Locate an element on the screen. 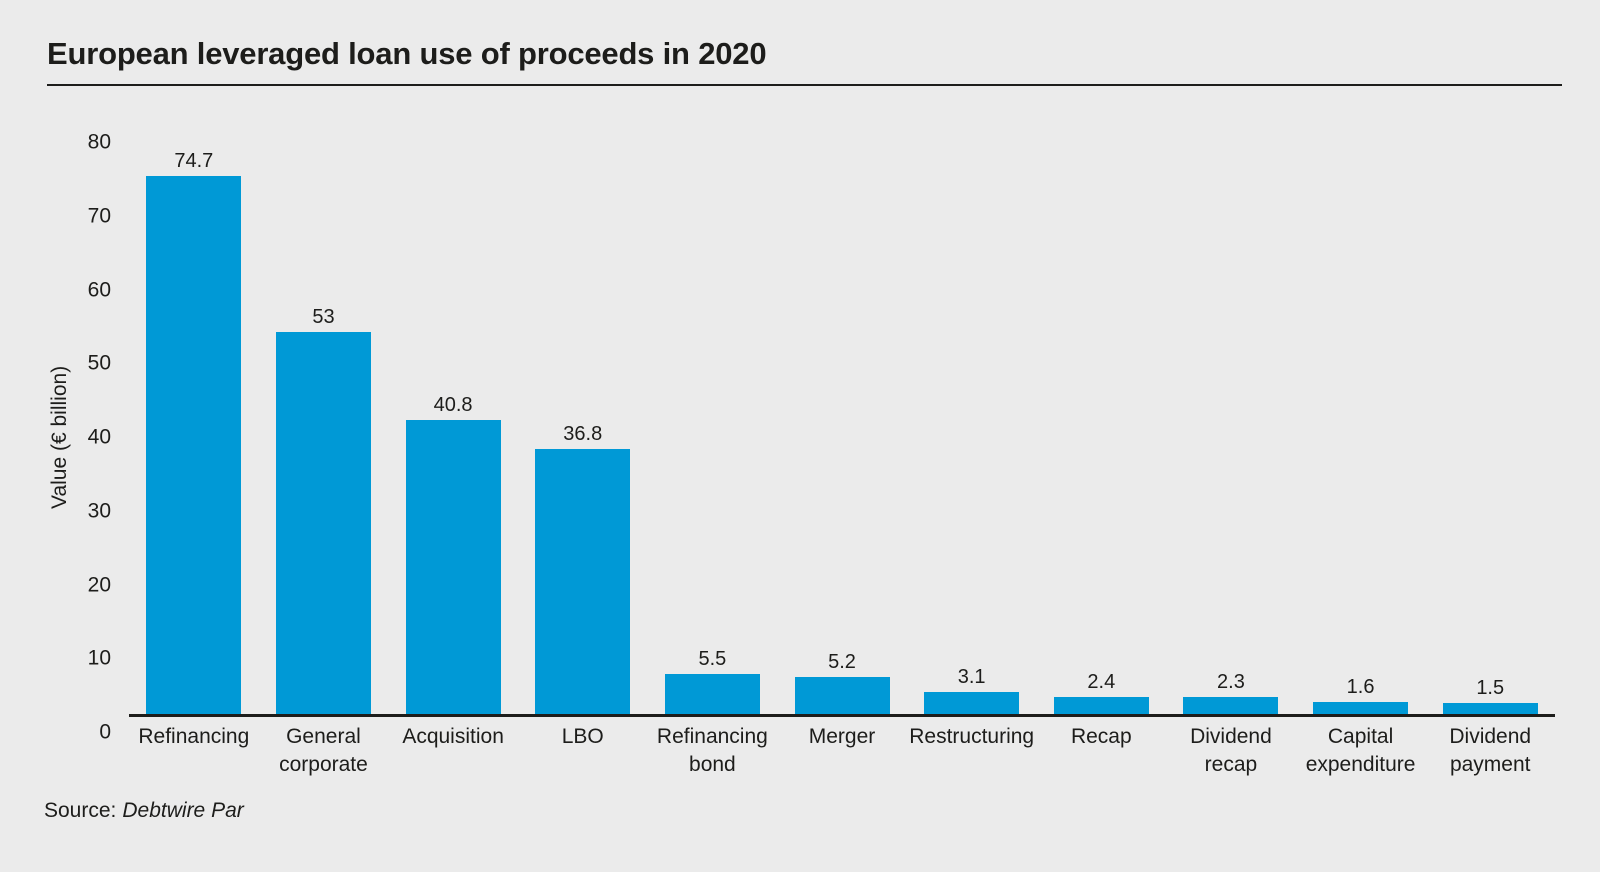  y-tick-20: 20 is located at coordinates (99, 584).